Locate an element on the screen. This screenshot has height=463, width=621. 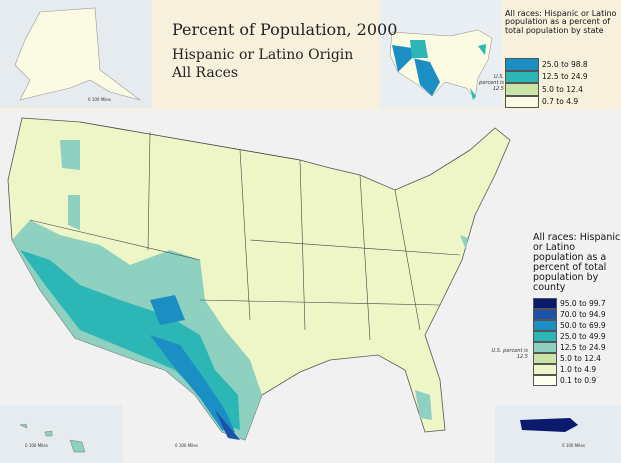
legend-item: 50.0 to 69.9 is located at coordinates (569, 325).